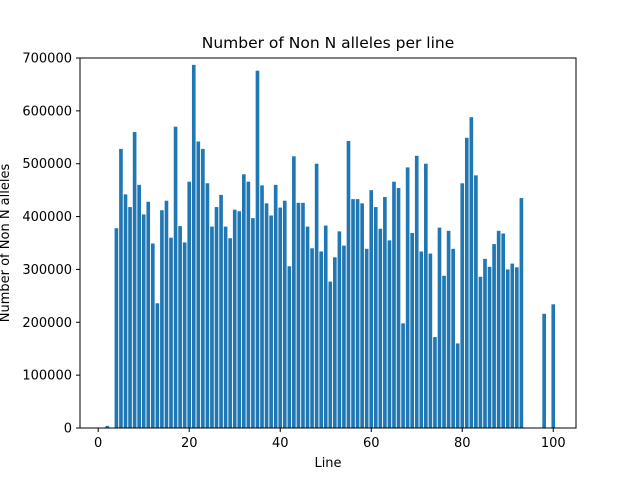 Image resolution: width=640 pixels, height=480 pixels. Describe the element at coordinates (47, 111) in the screenshot. I see `y-tick-label: 600000` at that location.